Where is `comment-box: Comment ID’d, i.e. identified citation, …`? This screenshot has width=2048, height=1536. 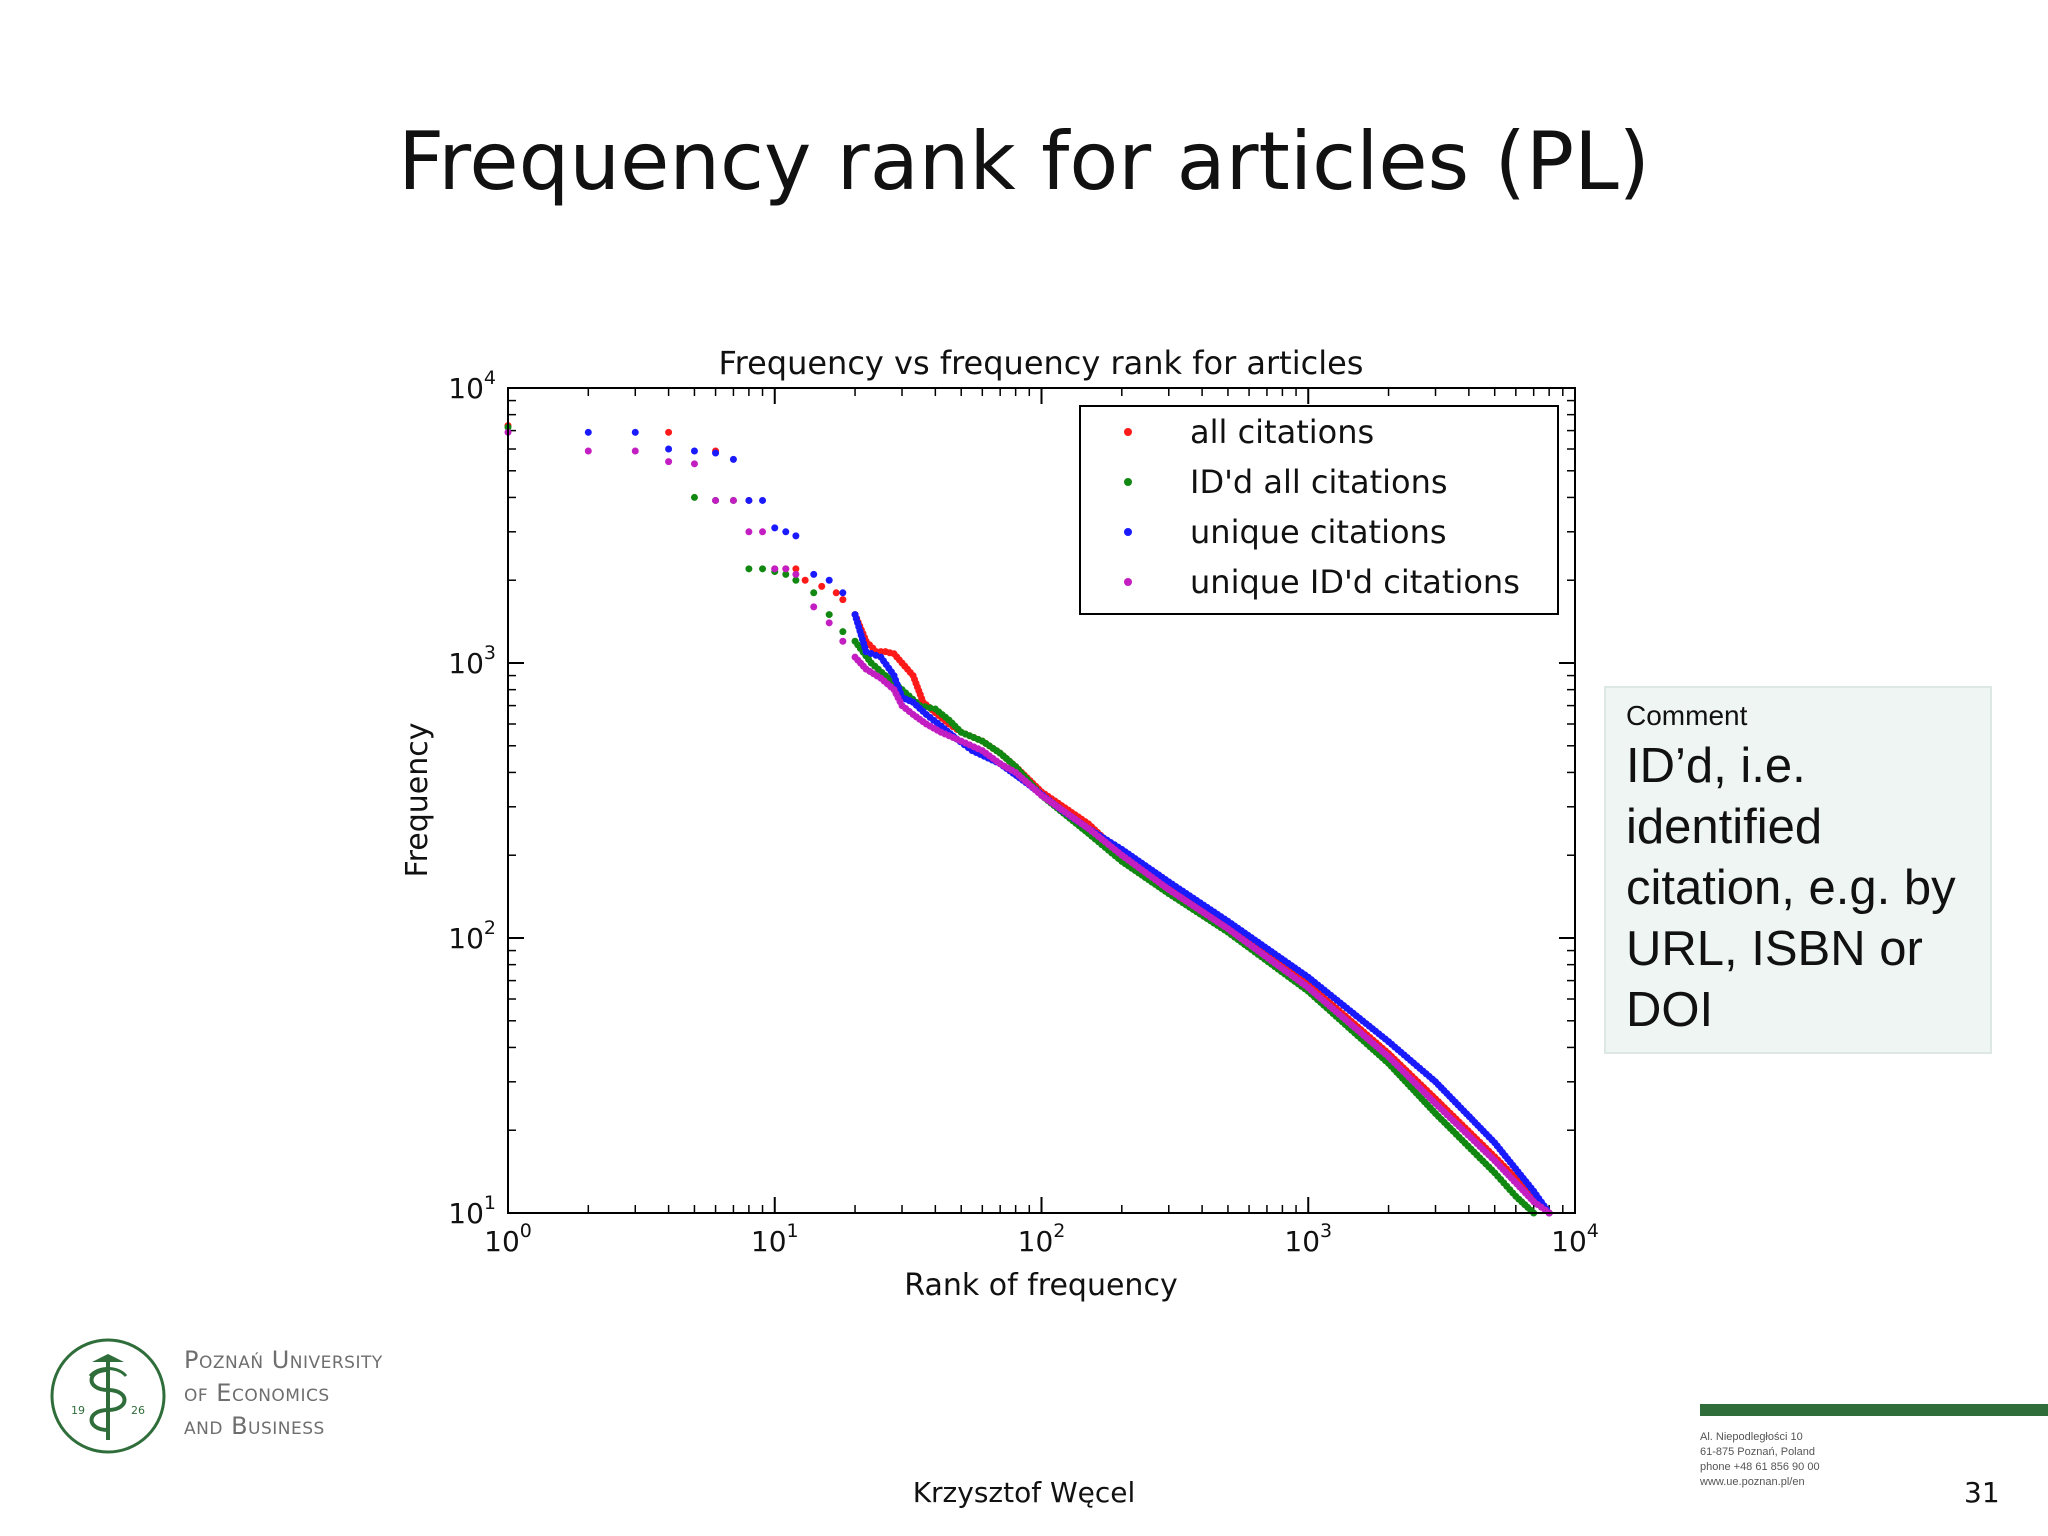 comment-box: Comment ID’d, i.e. identified citation, … is located at coordinates (1798, 870).